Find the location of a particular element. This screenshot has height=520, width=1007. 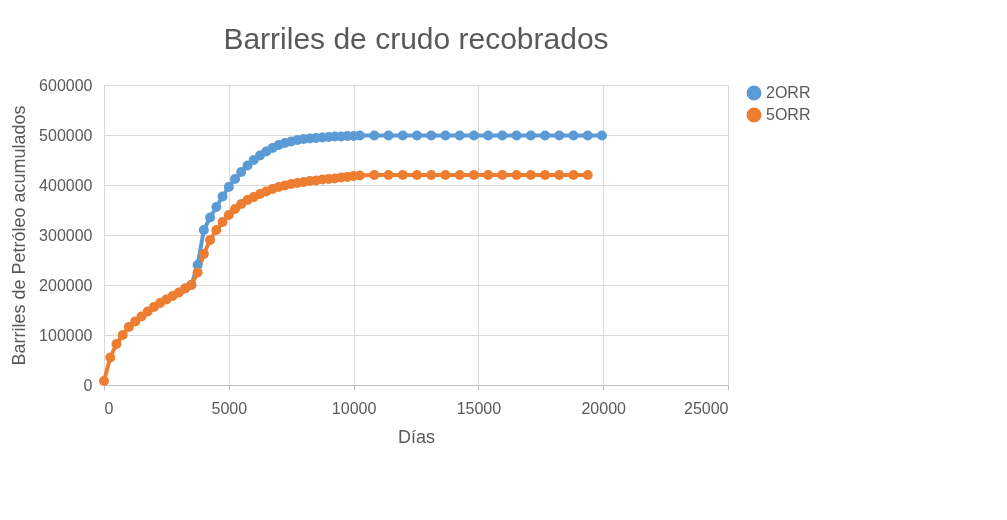

x-tick-label: 20000 is located at coordinates (604, 408).